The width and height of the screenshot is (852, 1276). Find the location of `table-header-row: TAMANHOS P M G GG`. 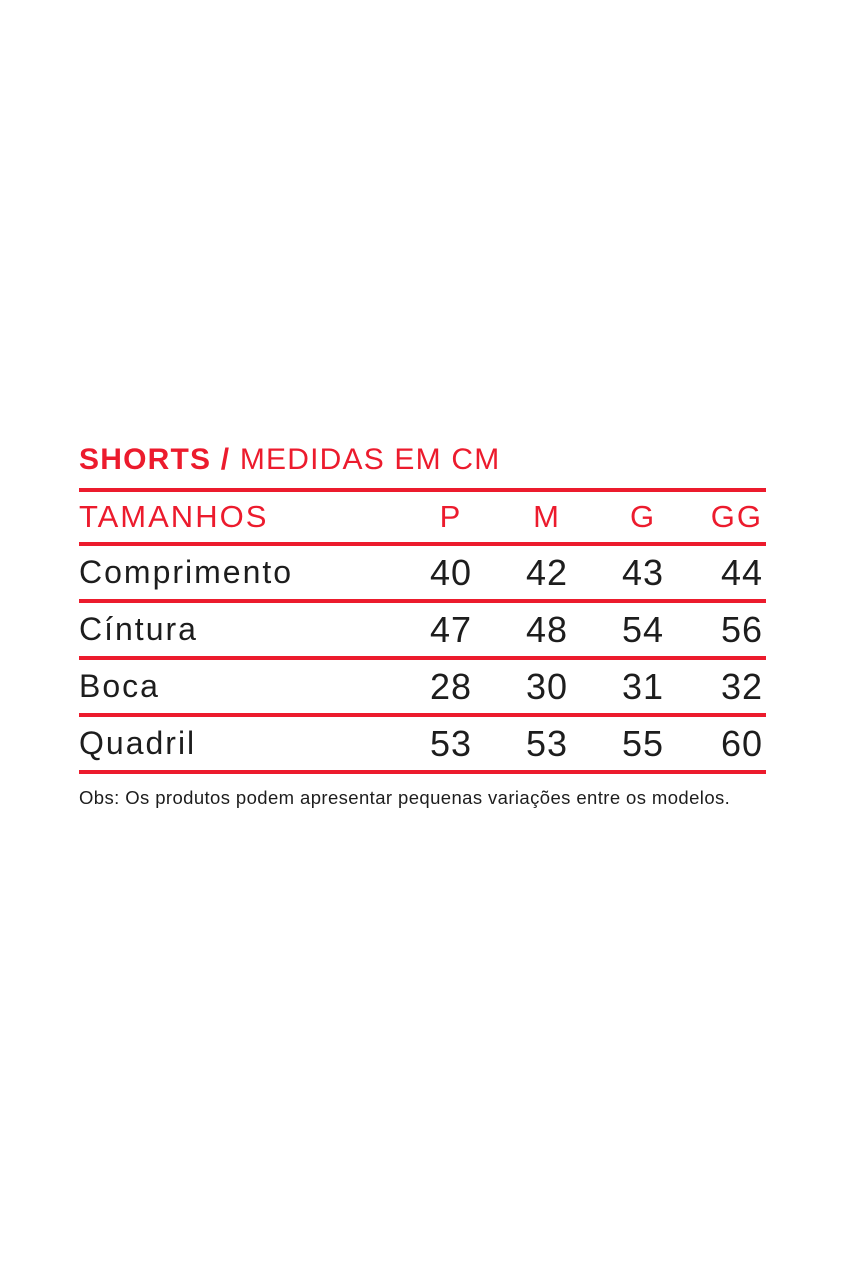

table-header-row: TAMANHOS P M G GG is located at coordinates (422, 518).